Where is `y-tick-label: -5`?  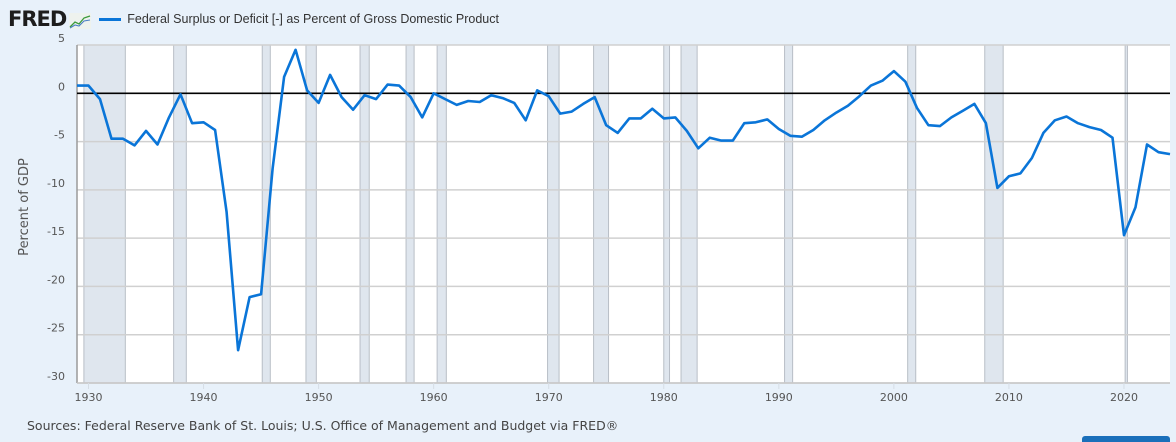
y-tick-label: -5 is located at coordinates (59, 135).